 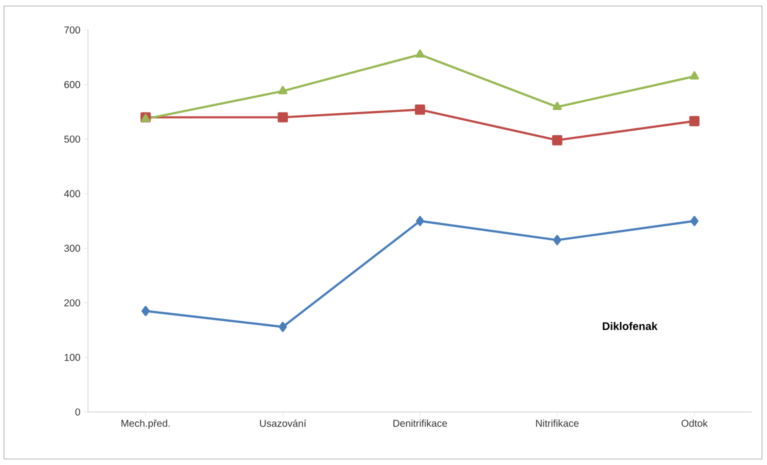 I want to click on x-tick-label: Mech.před., so click(x=146, y=424).